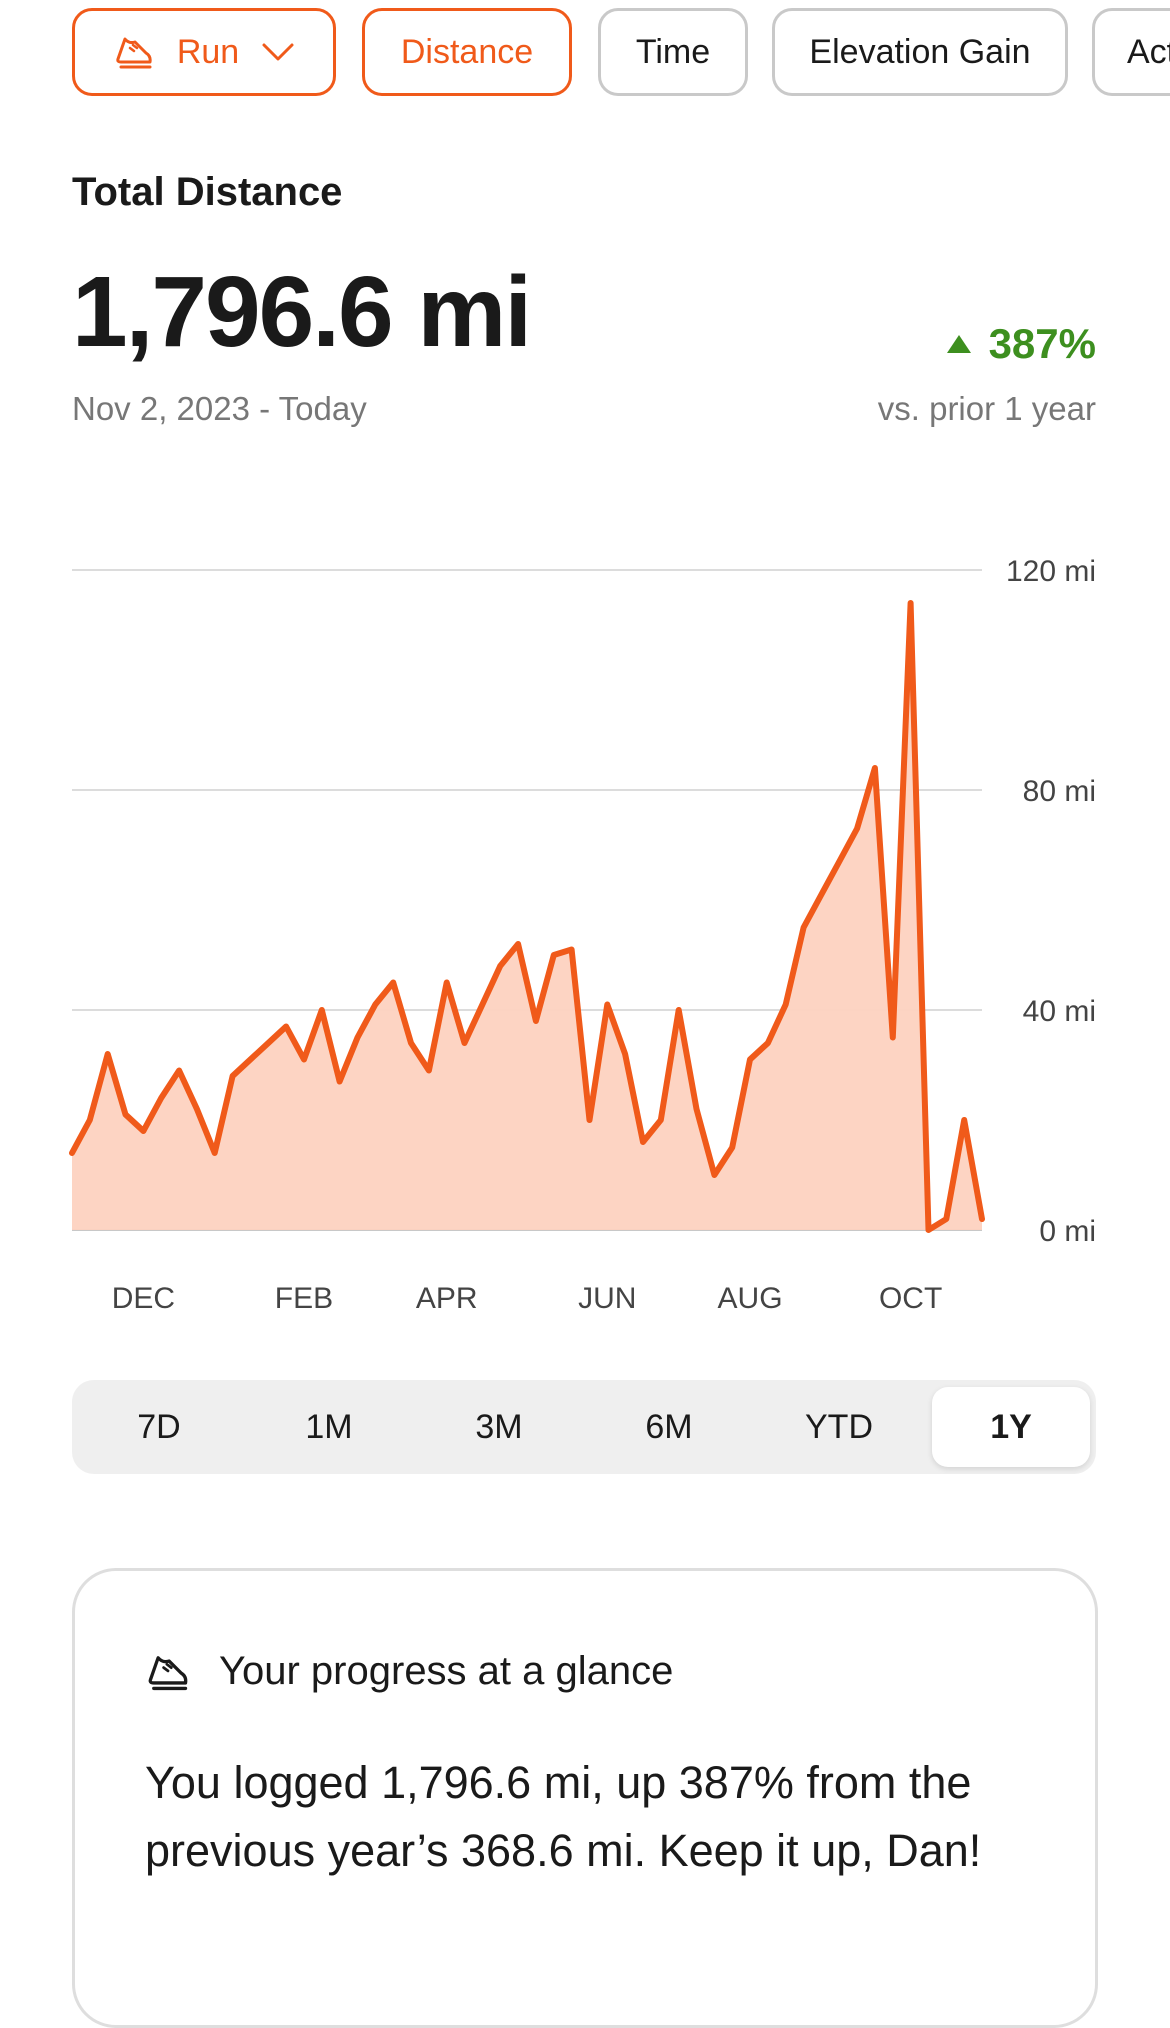 This screenshot has height=2028, width=1170. I want to click on change-percent: 387%, so click(1042, 343).